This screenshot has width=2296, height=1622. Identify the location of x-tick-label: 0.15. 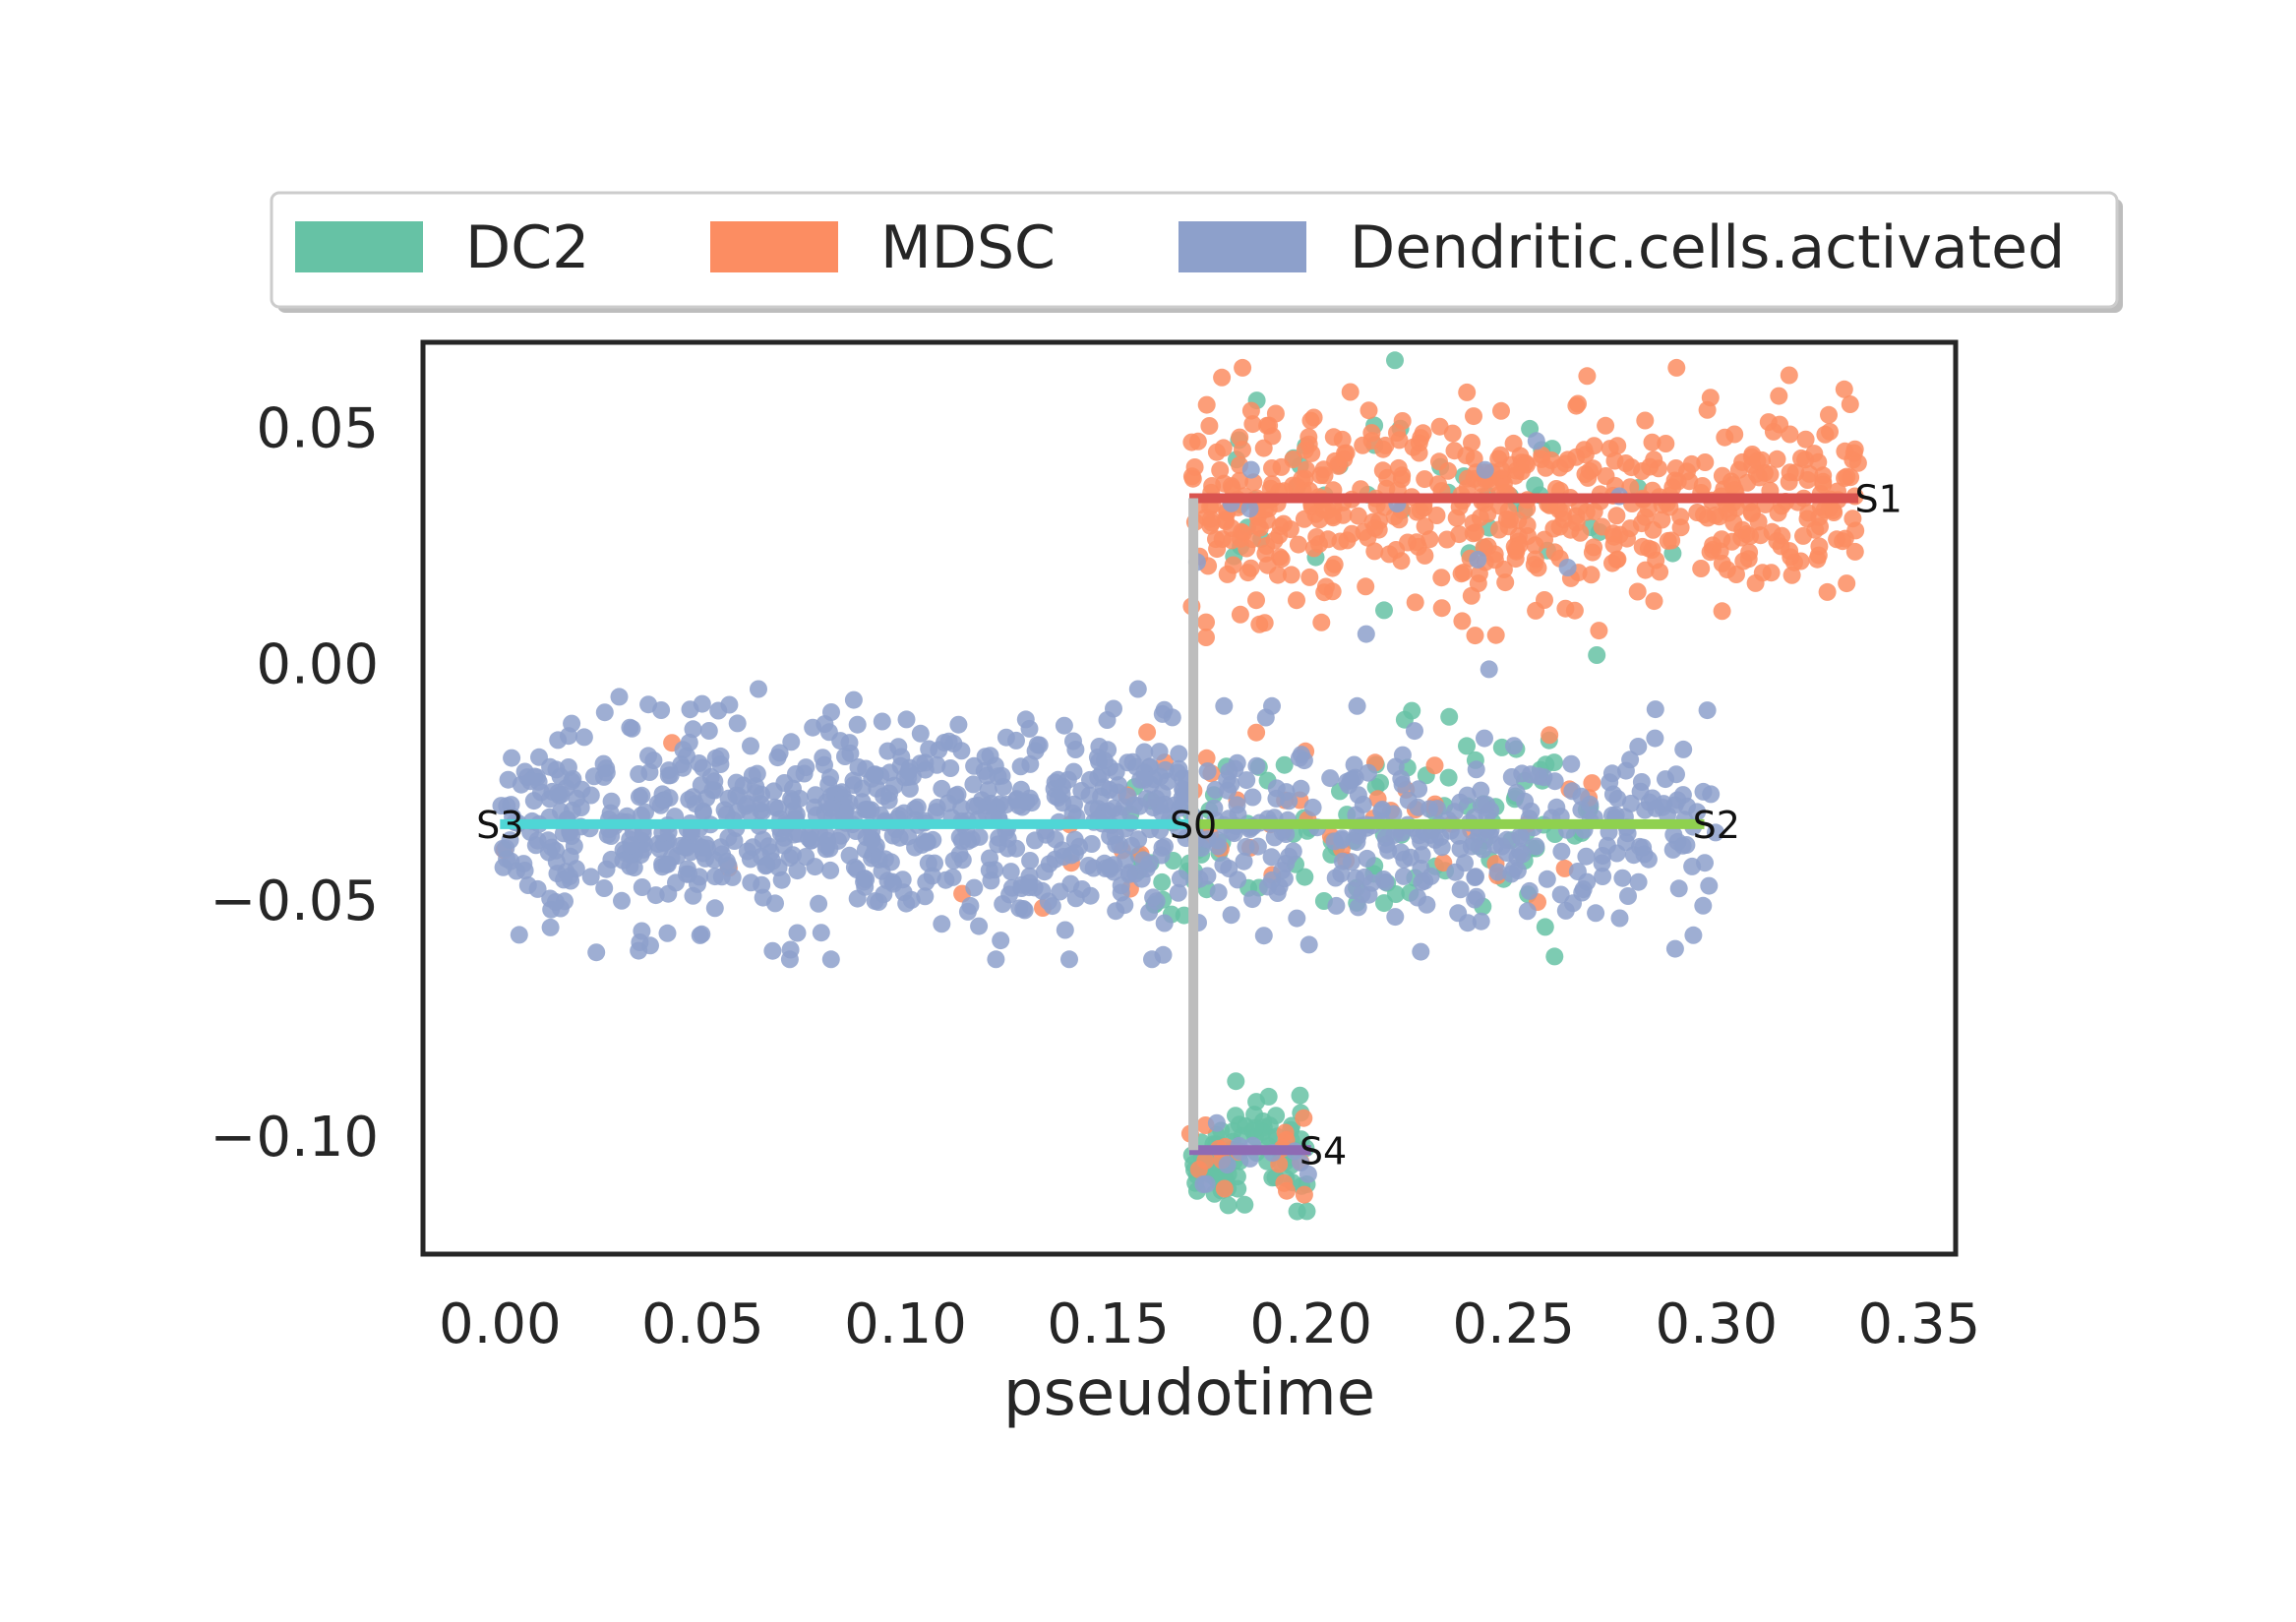
(1108, 1324).